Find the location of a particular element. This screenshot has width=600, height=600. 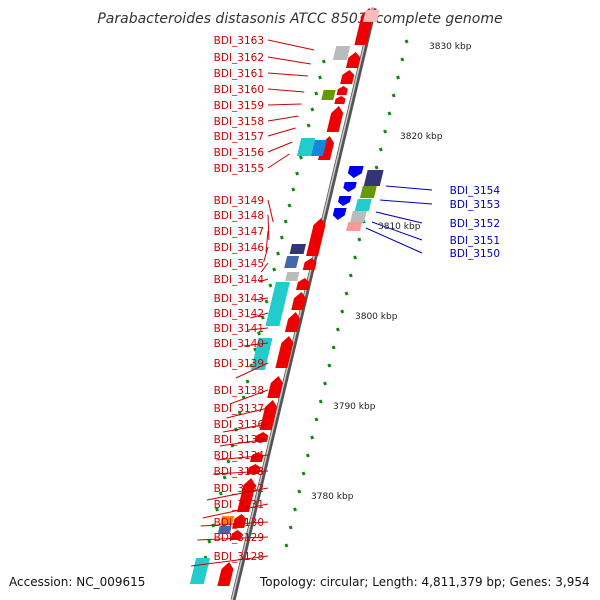

gene-label-left: BDI_3147 is located at coordinates (239, 232).